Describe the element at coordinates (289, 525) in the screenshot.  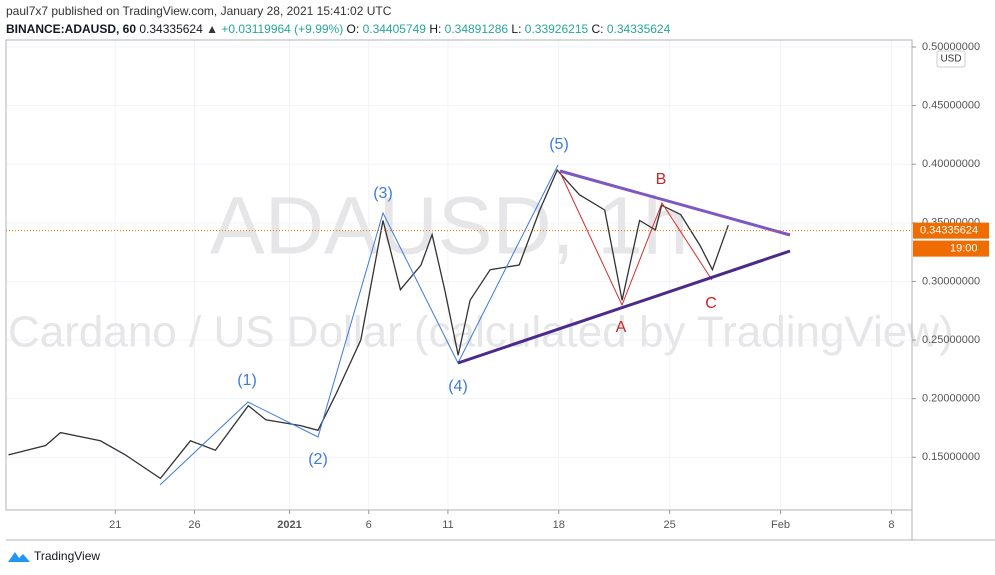
I see `x-tick-label: 2021` at that location.